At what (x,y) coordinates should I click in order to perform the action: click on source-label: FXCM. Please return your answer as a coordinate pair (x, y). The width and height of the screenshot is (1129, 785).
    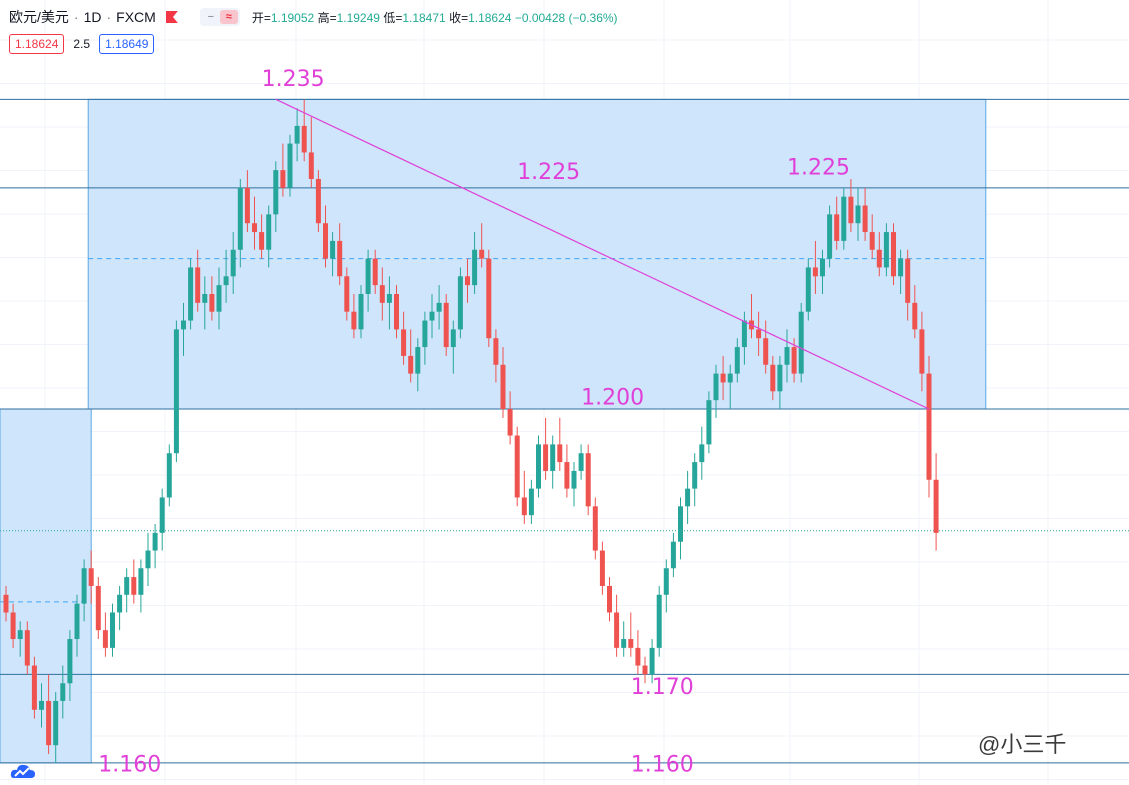
    Looking at the image, I should click on (136, 17).